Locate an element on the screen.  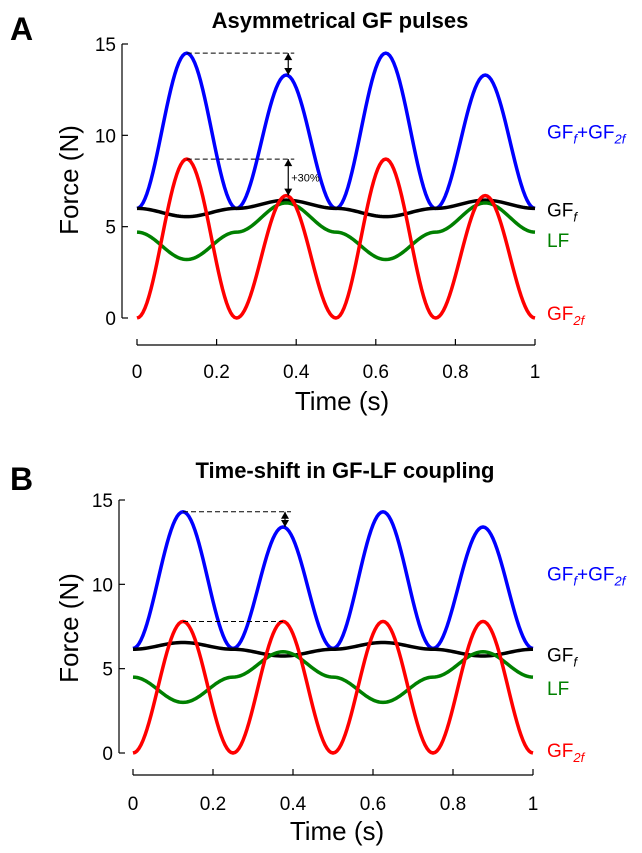
panel-a-y-axis-label: Force (N) is located at coordinates (69, 180).